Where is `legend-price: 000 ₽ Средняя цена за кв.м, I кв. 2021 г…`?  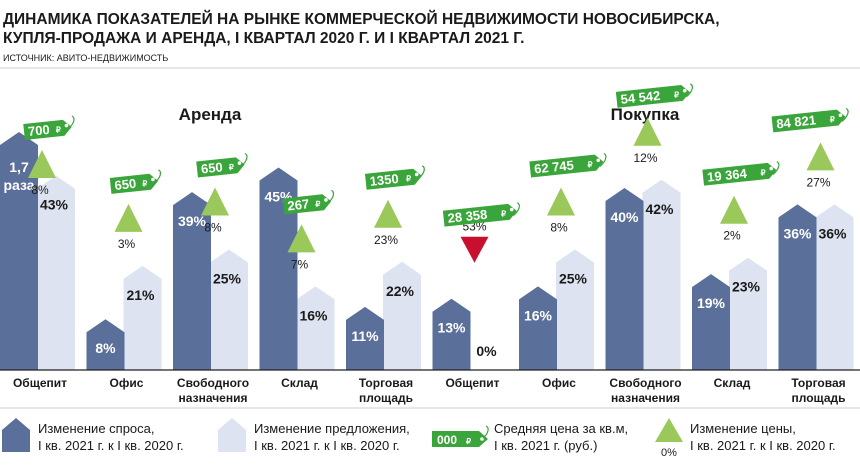
legend-price: 000 ₽ Средняя цена за кв.м, I кв. 2021 г… is located at coordinates (530, 437).